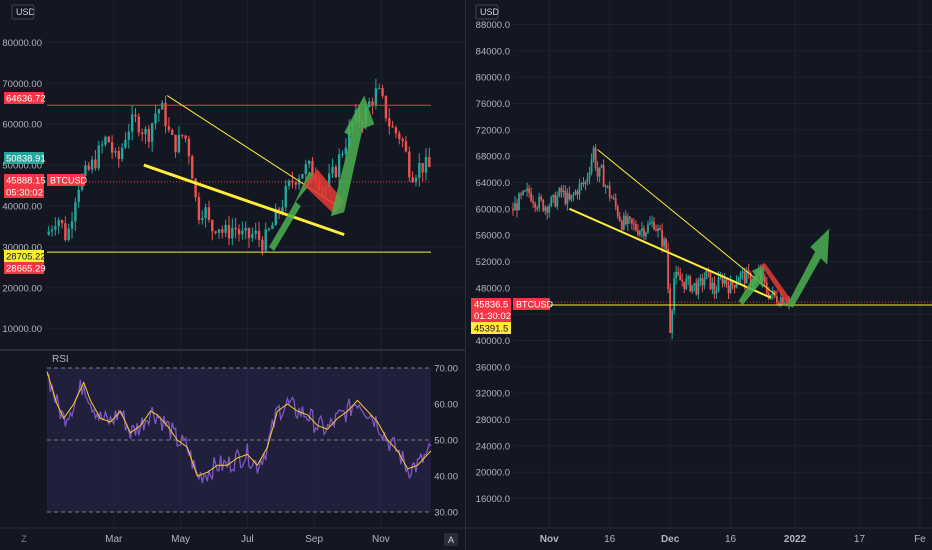 Image resolution: width=932 pixels, height=550 pixels. Describe the element at coordinates (731, 539) in the screenshot. I see `x-tick-label: 16` at that location.